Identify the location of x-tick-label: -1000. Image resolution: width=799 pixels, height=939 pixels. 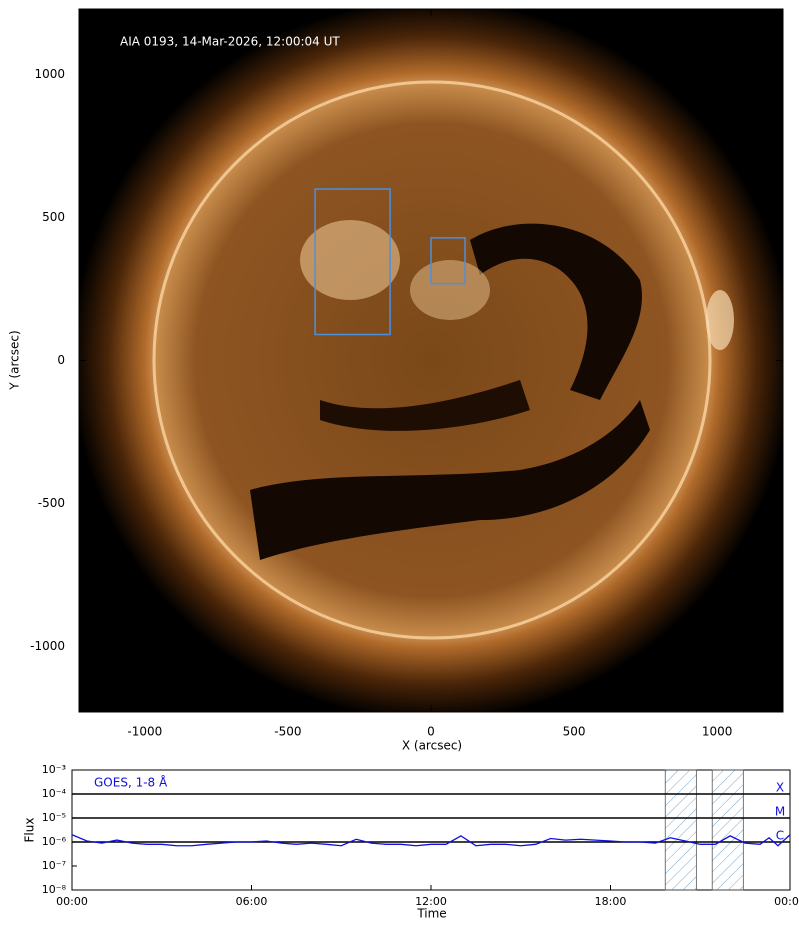
(144, 732).